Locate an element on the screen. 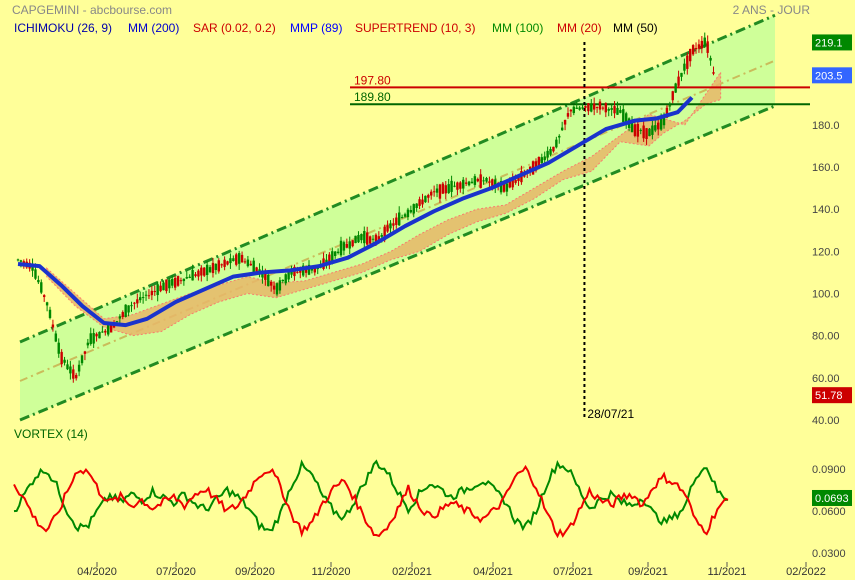 The height and width of the screenshot is (580, 855). x-tick-label: 09/2021 is located at coordinates (648, 572).